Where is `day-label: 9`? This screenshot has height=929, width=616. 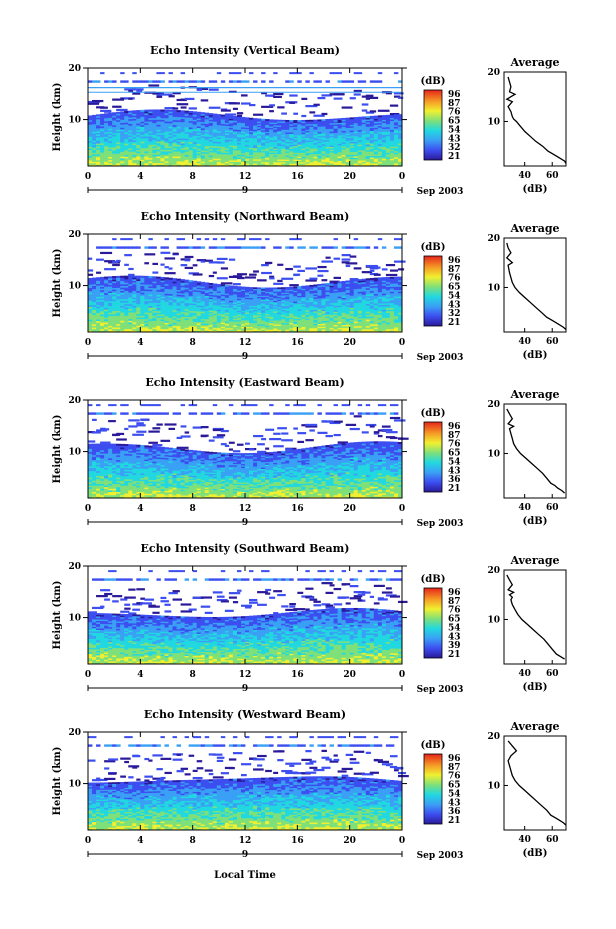
day-label: 9 is located at coordinates (245, 191).